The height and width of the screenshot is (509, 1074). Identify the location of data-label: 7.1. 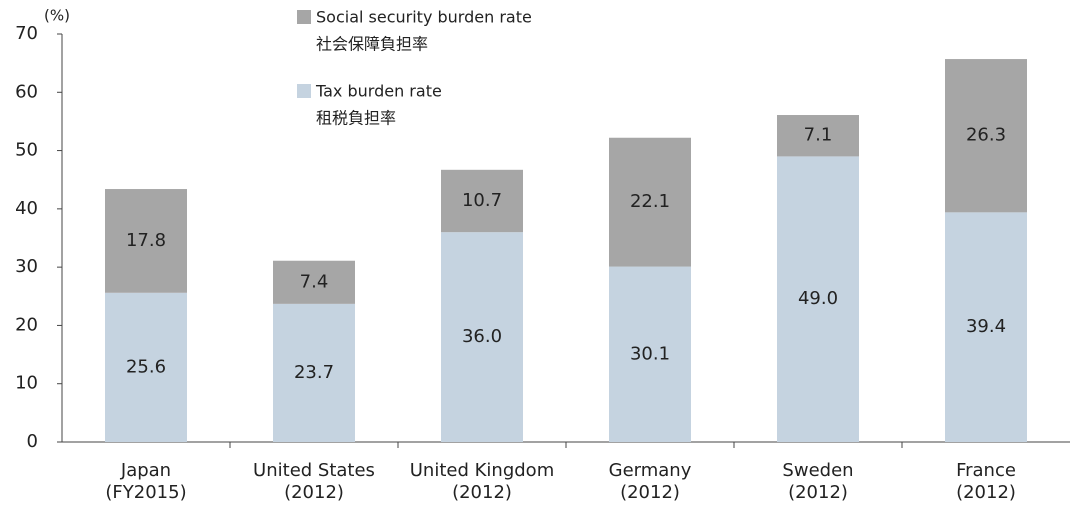
(818, 135).